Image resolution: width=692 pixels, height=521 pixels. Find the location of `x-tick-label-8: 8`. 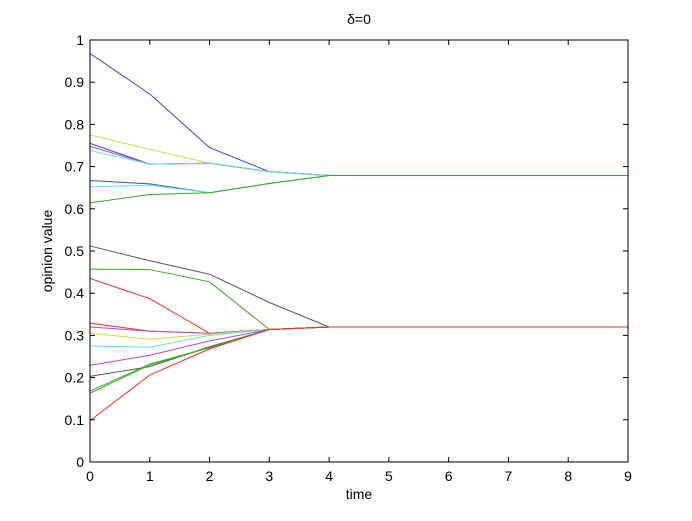

x-tick-label-8: 8 is located at coordinates (568, 476).